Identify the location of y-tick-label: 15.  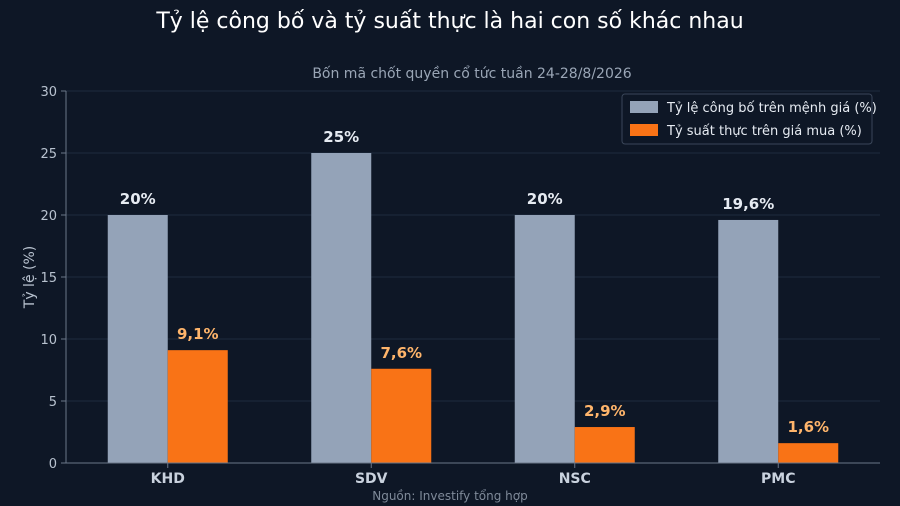
(48, 278).